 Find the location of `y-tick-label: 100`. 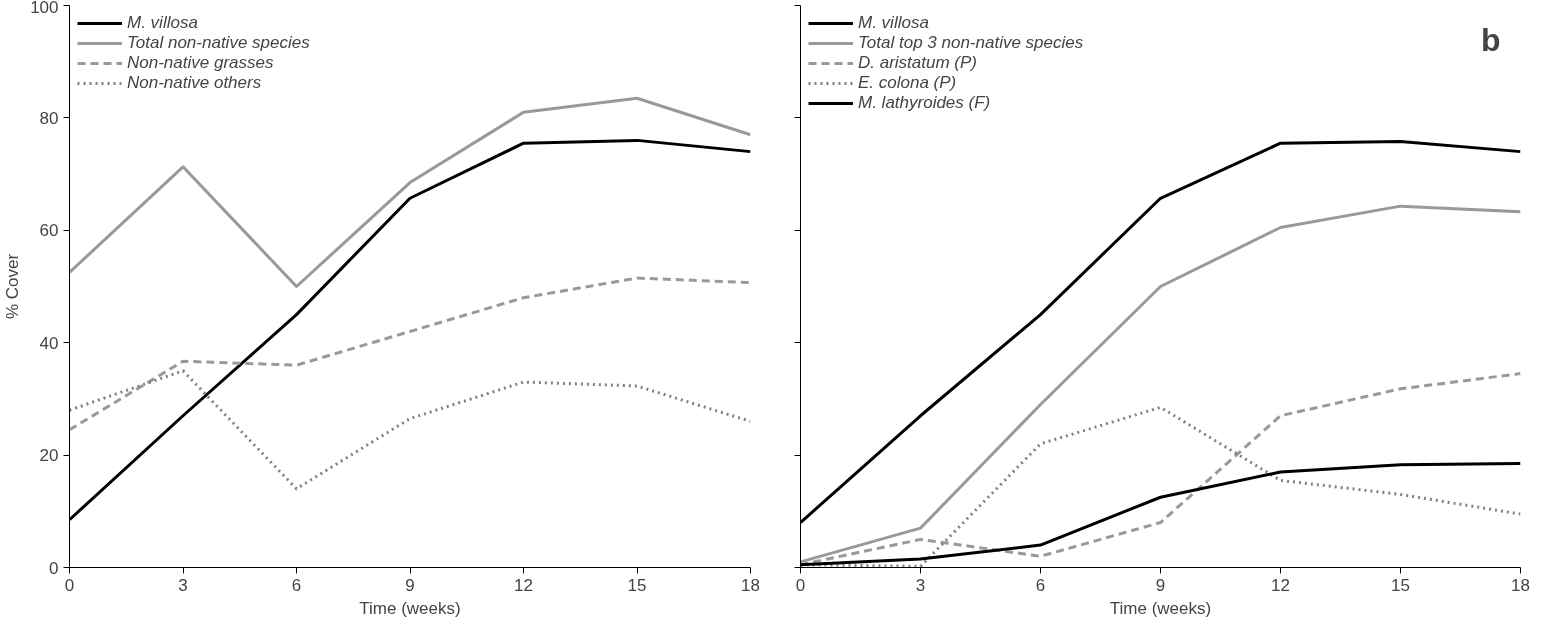

y-tick-label: 100 is located at coordinates (44, 8).